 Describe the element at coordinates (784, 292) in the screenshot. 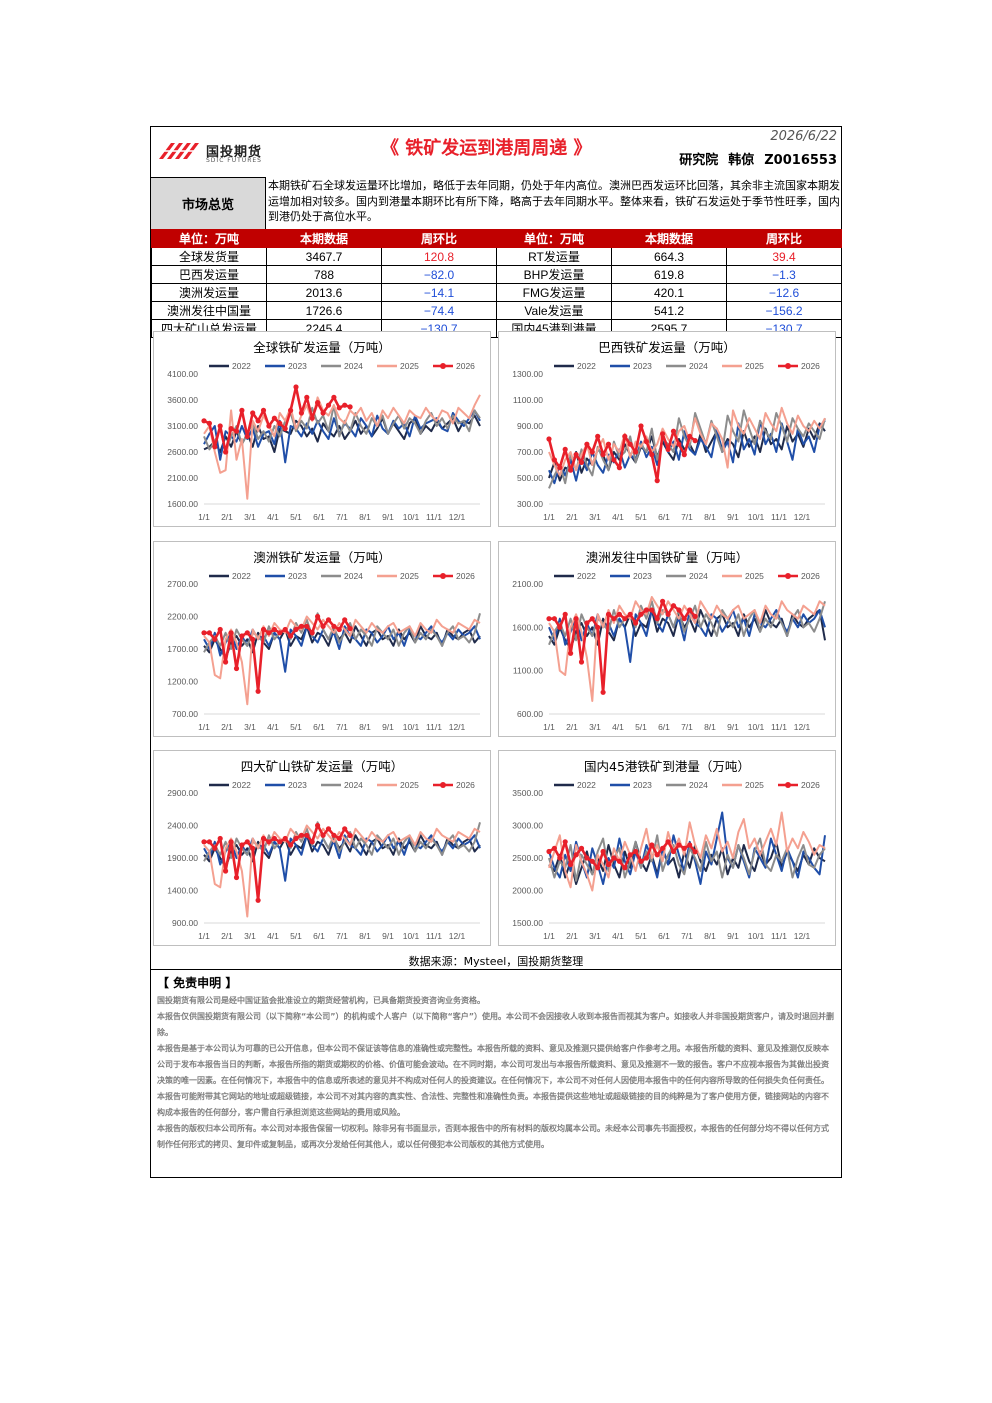

I see `table-cell: −12.6` at that location.